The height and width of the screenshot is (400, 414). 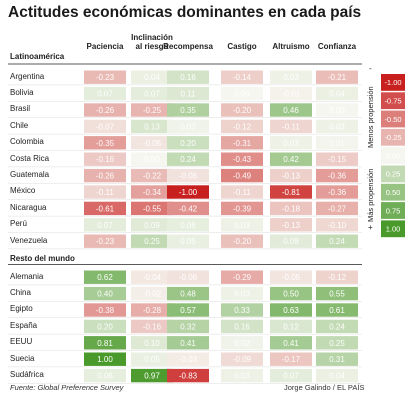 I want to click on cell-value-label: -0.25, so click(x=152, y=110).